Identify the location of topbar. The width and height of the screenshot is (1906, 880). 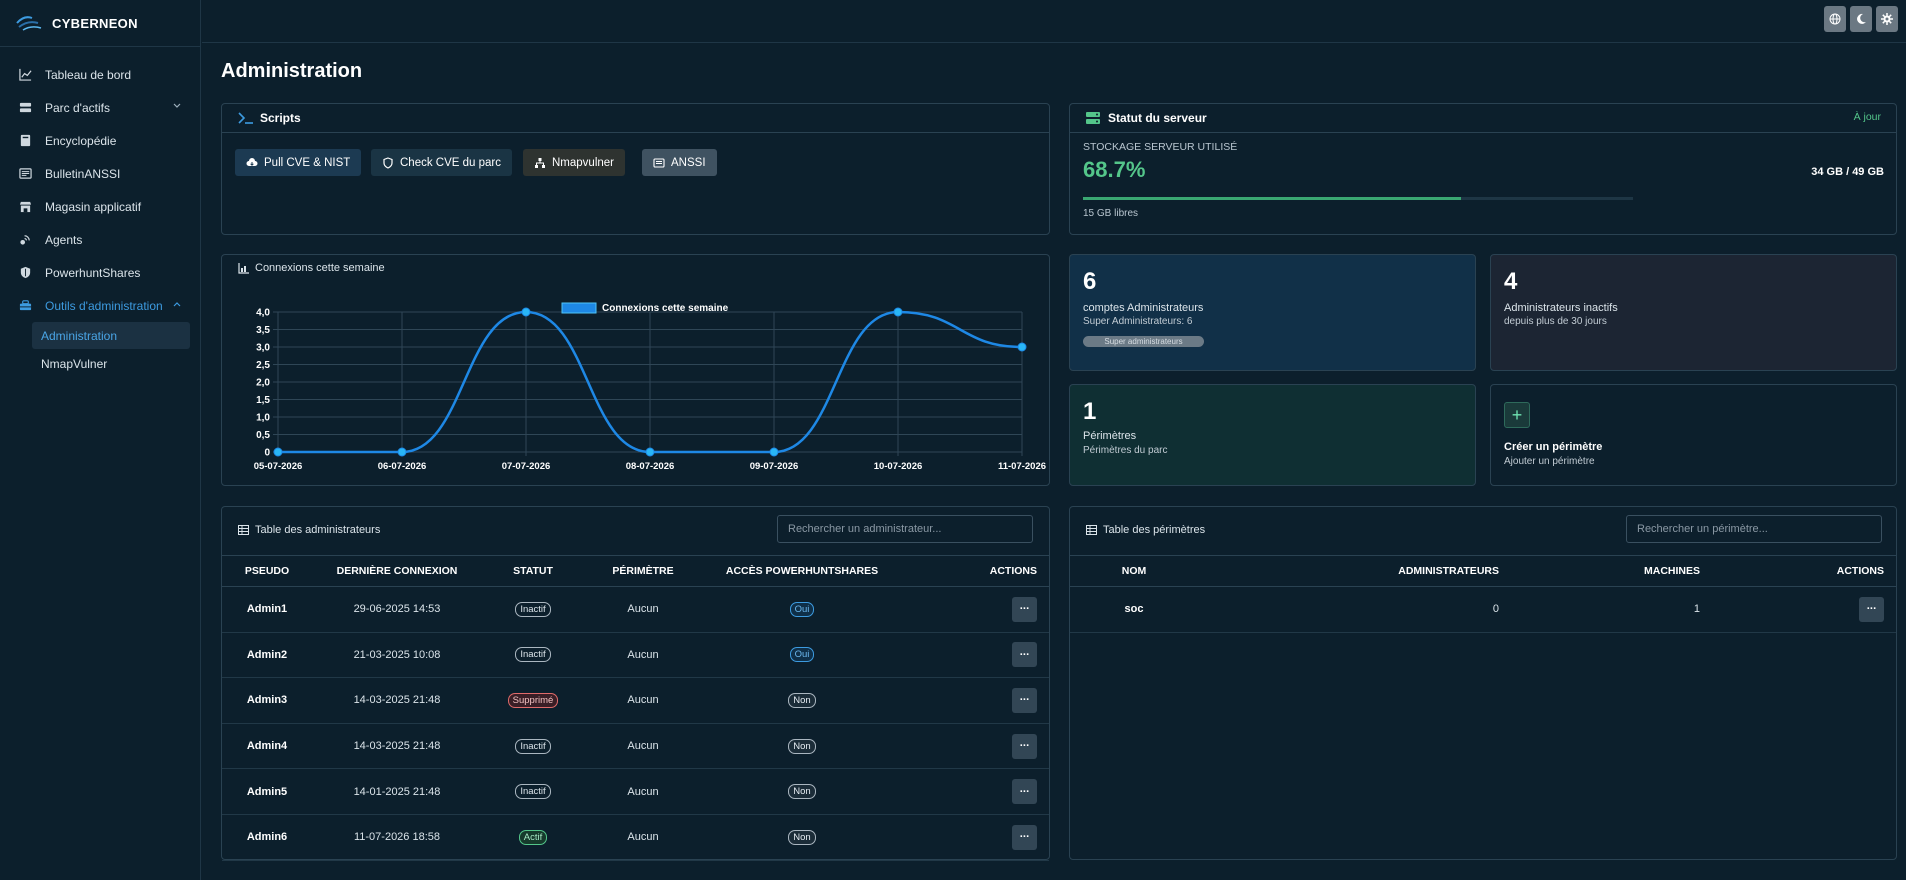
(1054, 21).